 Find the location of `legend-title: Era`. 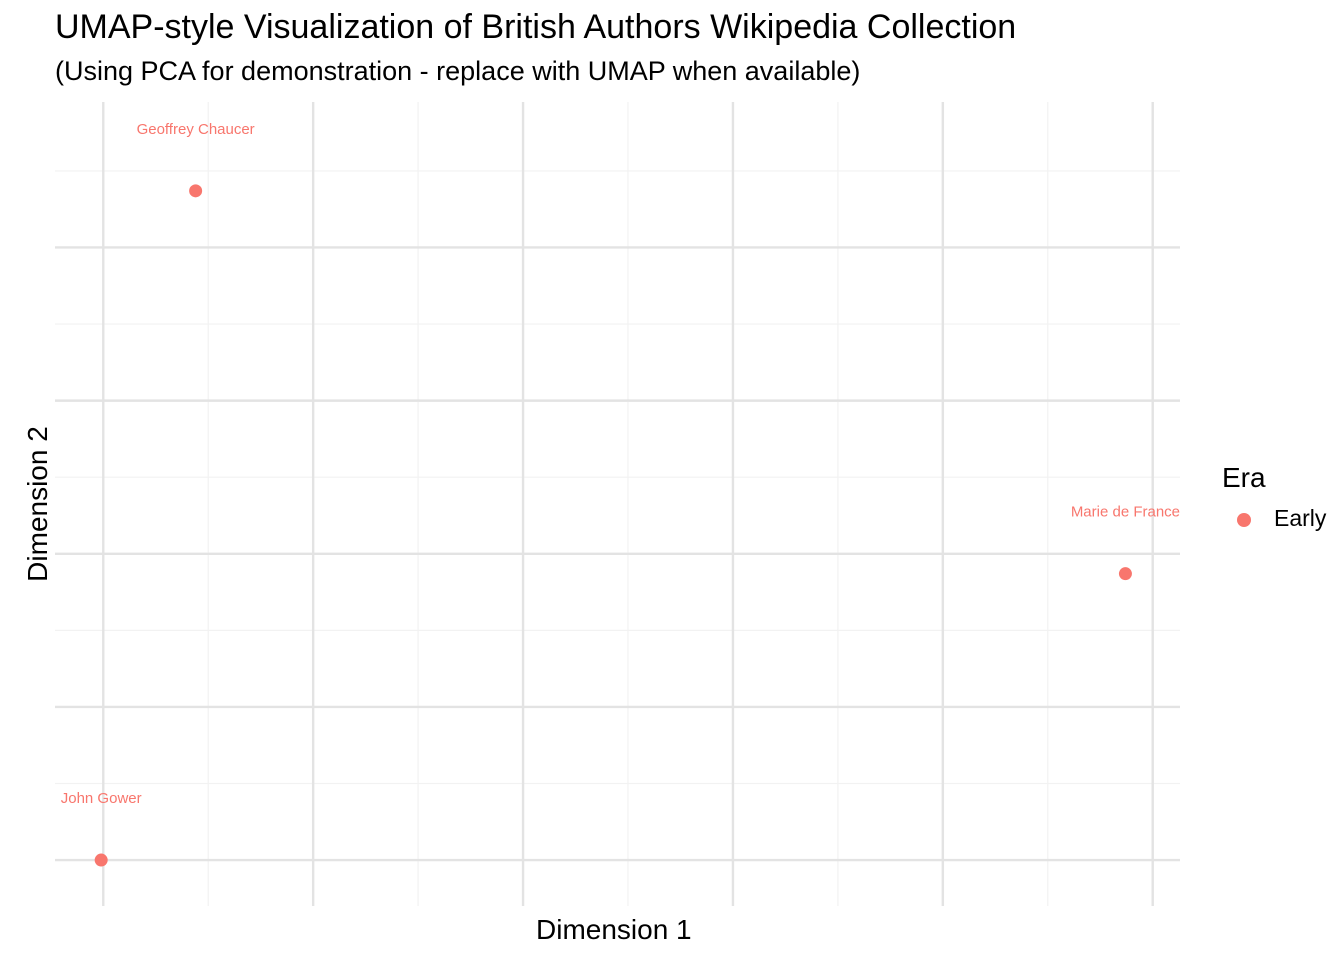

legend-title: Era is located at coordinates (1244, 477).